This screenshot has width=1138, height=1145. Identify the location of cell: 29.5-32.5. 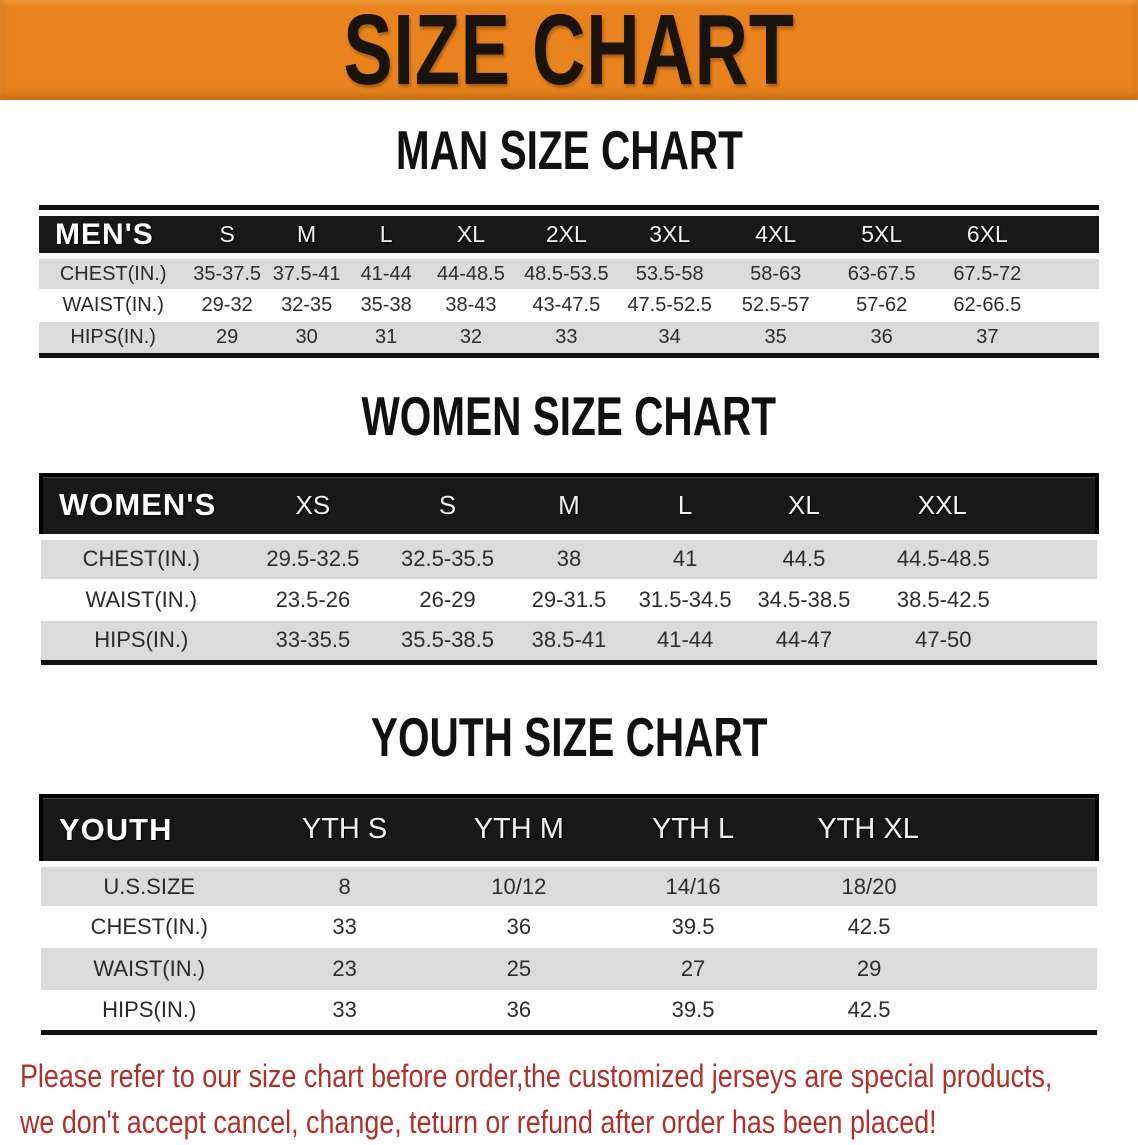
(313, 557).